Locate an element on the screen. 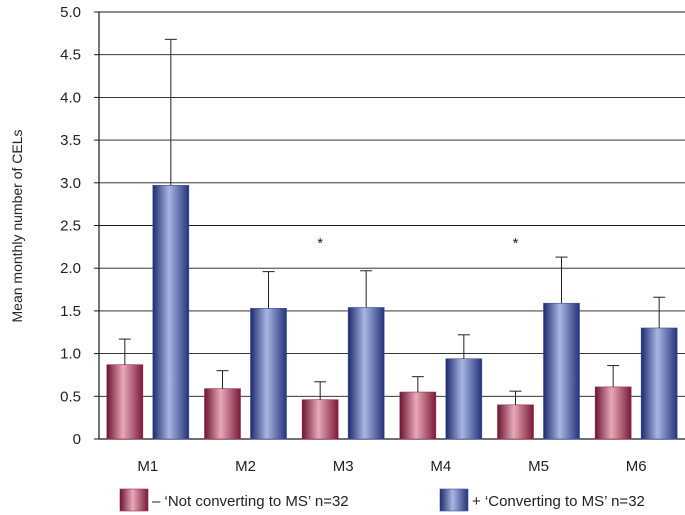 Image resolution: width=685 pixels, height=515 pixels. legend-swatch-converting is located at coordinates (454, 500).